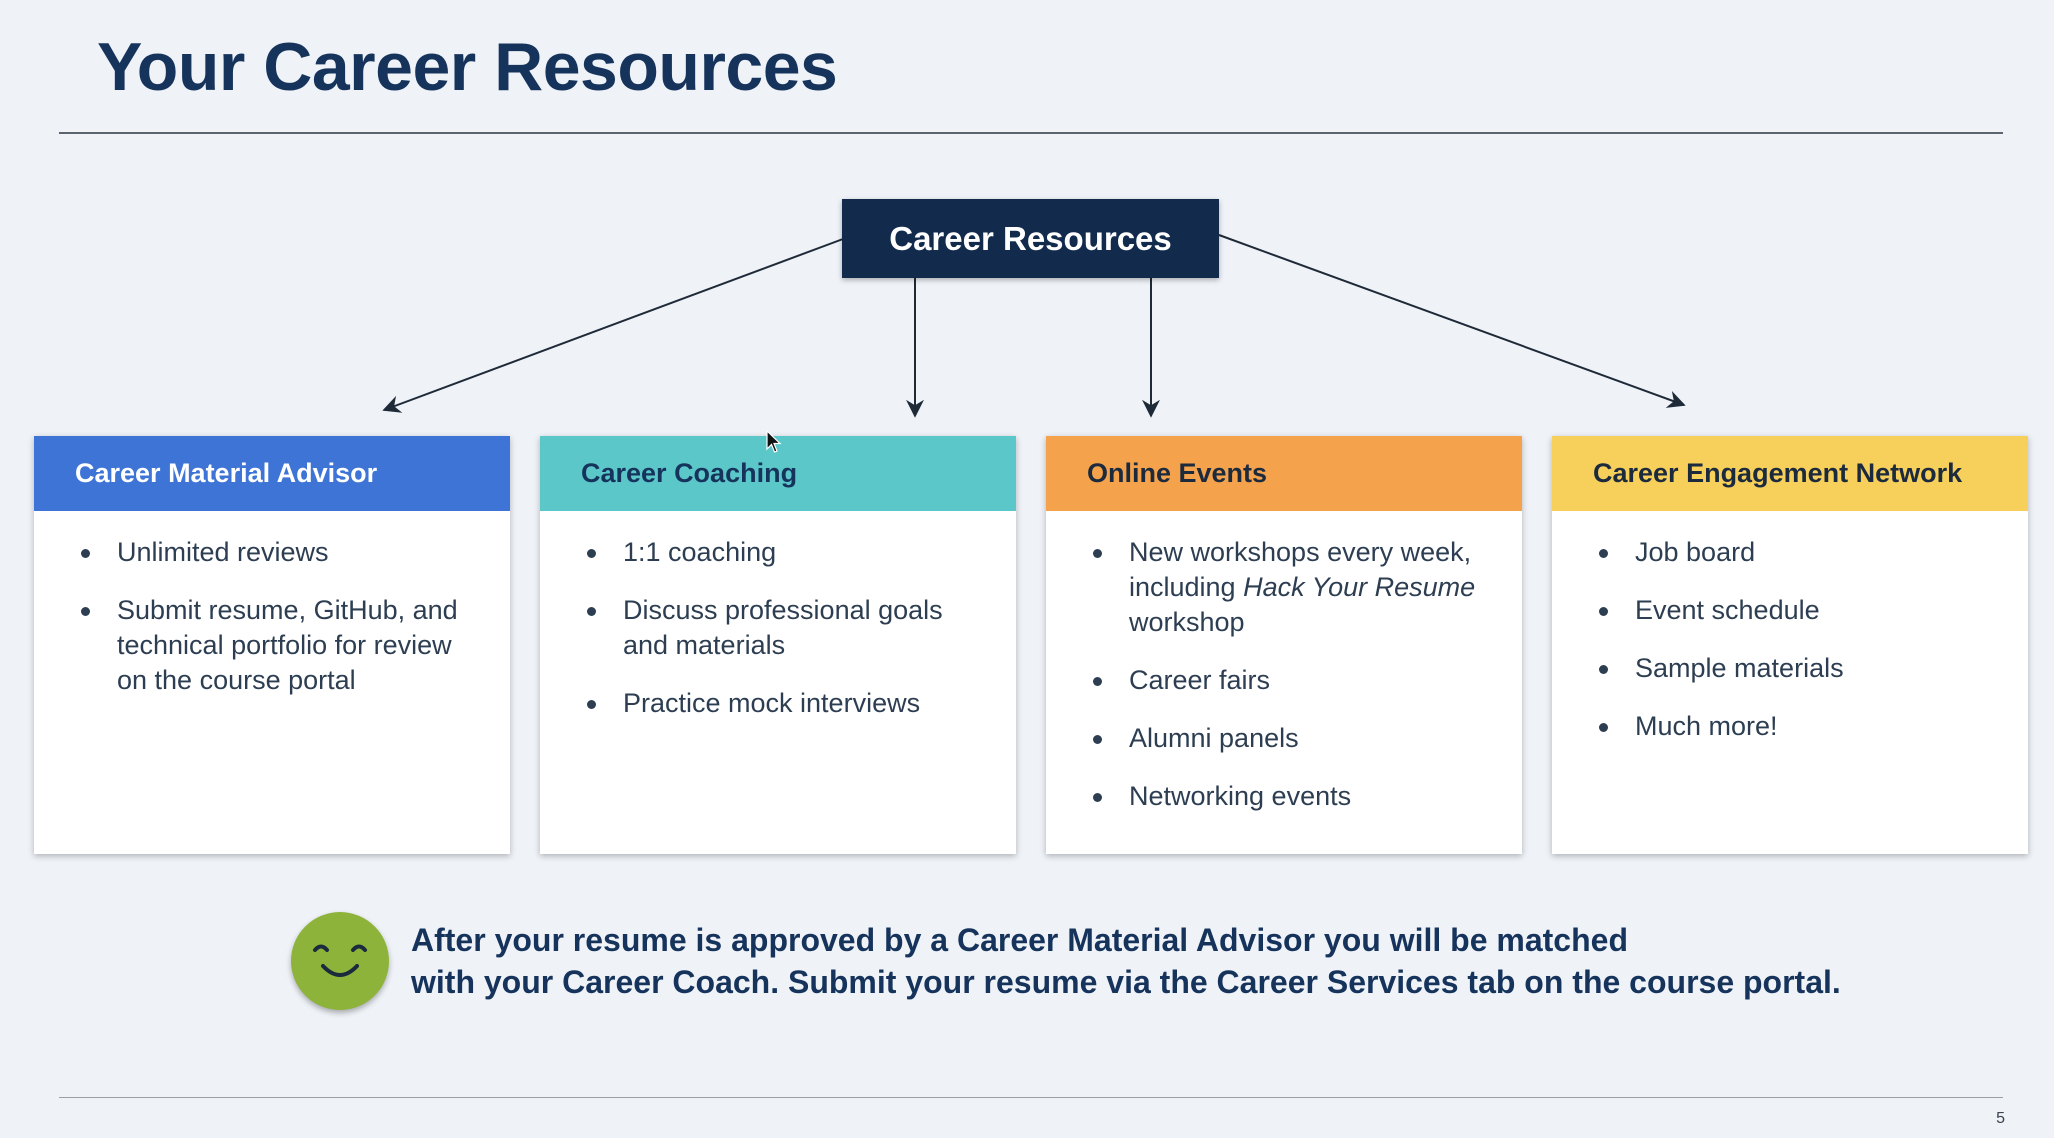 The height and width of the screenshot is (1138, 2054). What do you see at coordinates (1030, 238) in the screenshot?
I see `root-node-career-resources: Career Resources` at bounding box center [1030, 238].